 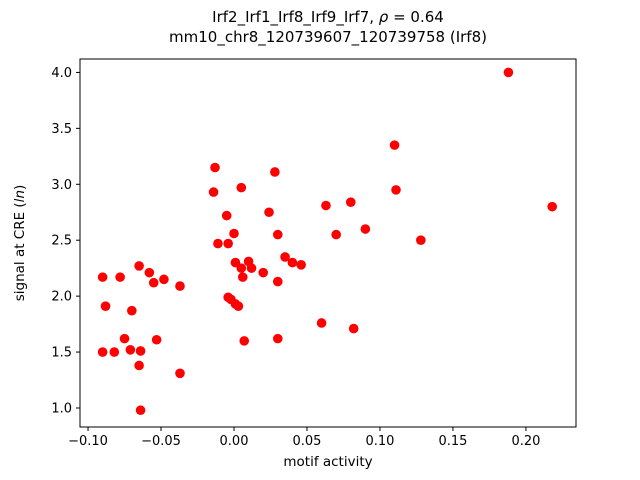 What do you see at coordinates (384, 17) in the screenshot?
I see `rho-symbol: ρ` at bounding box center [384, 17].